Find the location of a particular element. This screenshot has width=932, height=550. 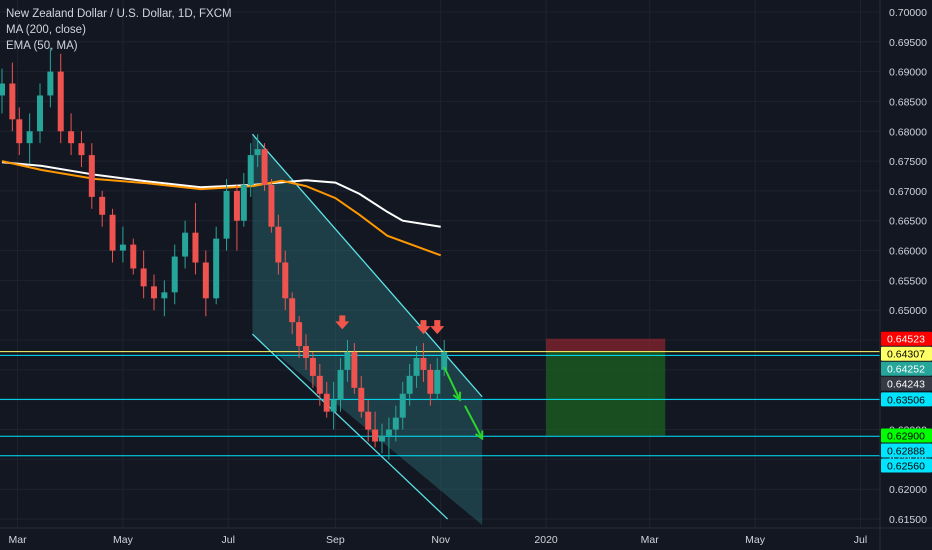

ma-200-legend: MA (200, close) is located at coordinates (46, 30).